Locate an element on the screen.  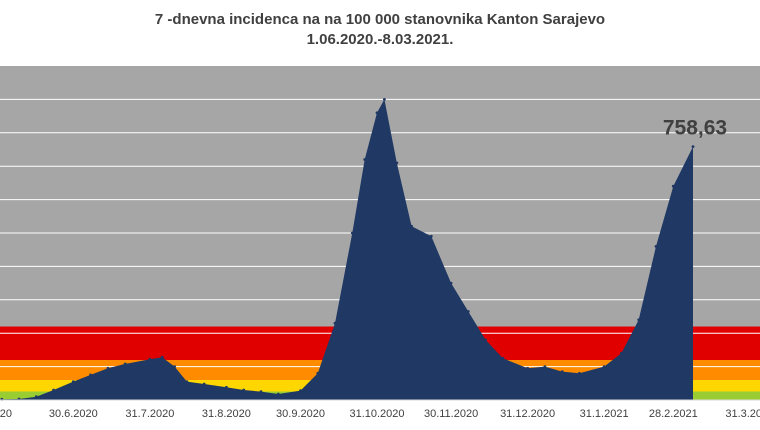
chart-subtitle-line: 1.06.2020.-8.03.2021. is located at coordinates (380, 39).